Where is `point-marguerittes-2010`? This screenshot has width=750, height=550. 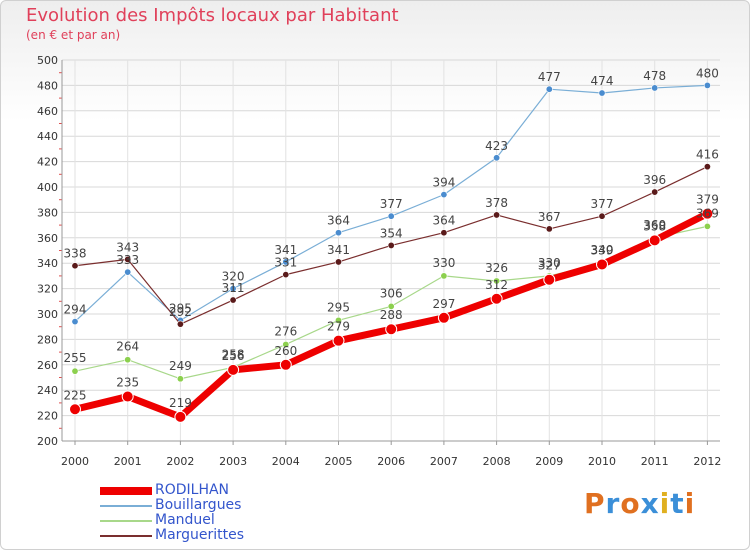 point-marguerittes-2010 is located at coordinates (602, 216).